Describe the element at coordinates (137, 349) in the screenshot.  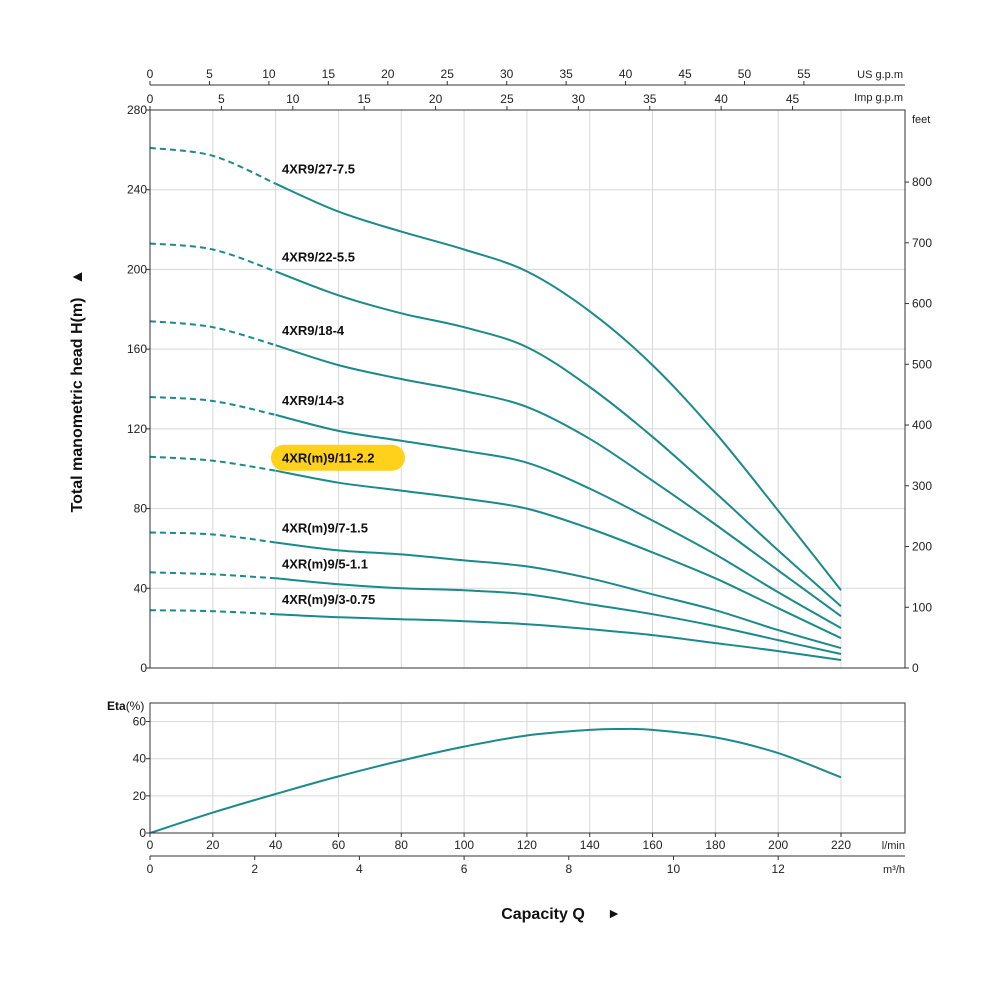
I see `head-tick-label: 160` at that location.